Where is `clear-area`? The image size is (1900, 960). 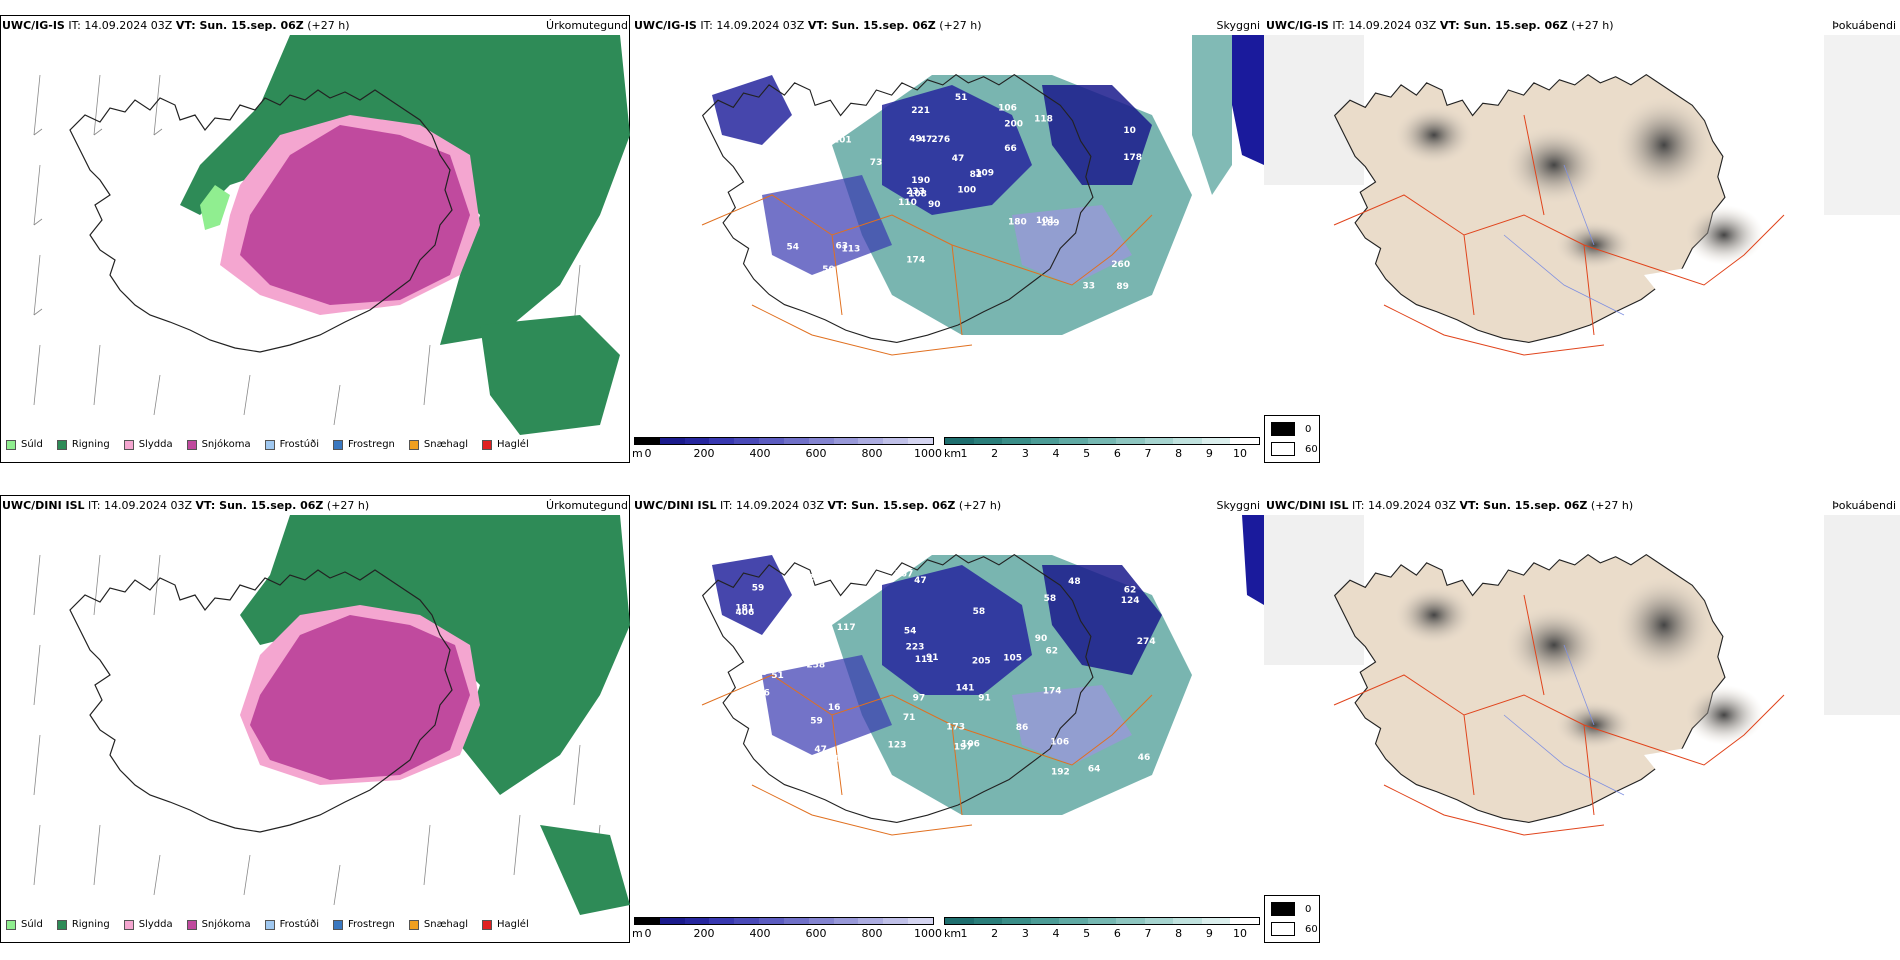
clear-area is located at coordinates (1689, 295).